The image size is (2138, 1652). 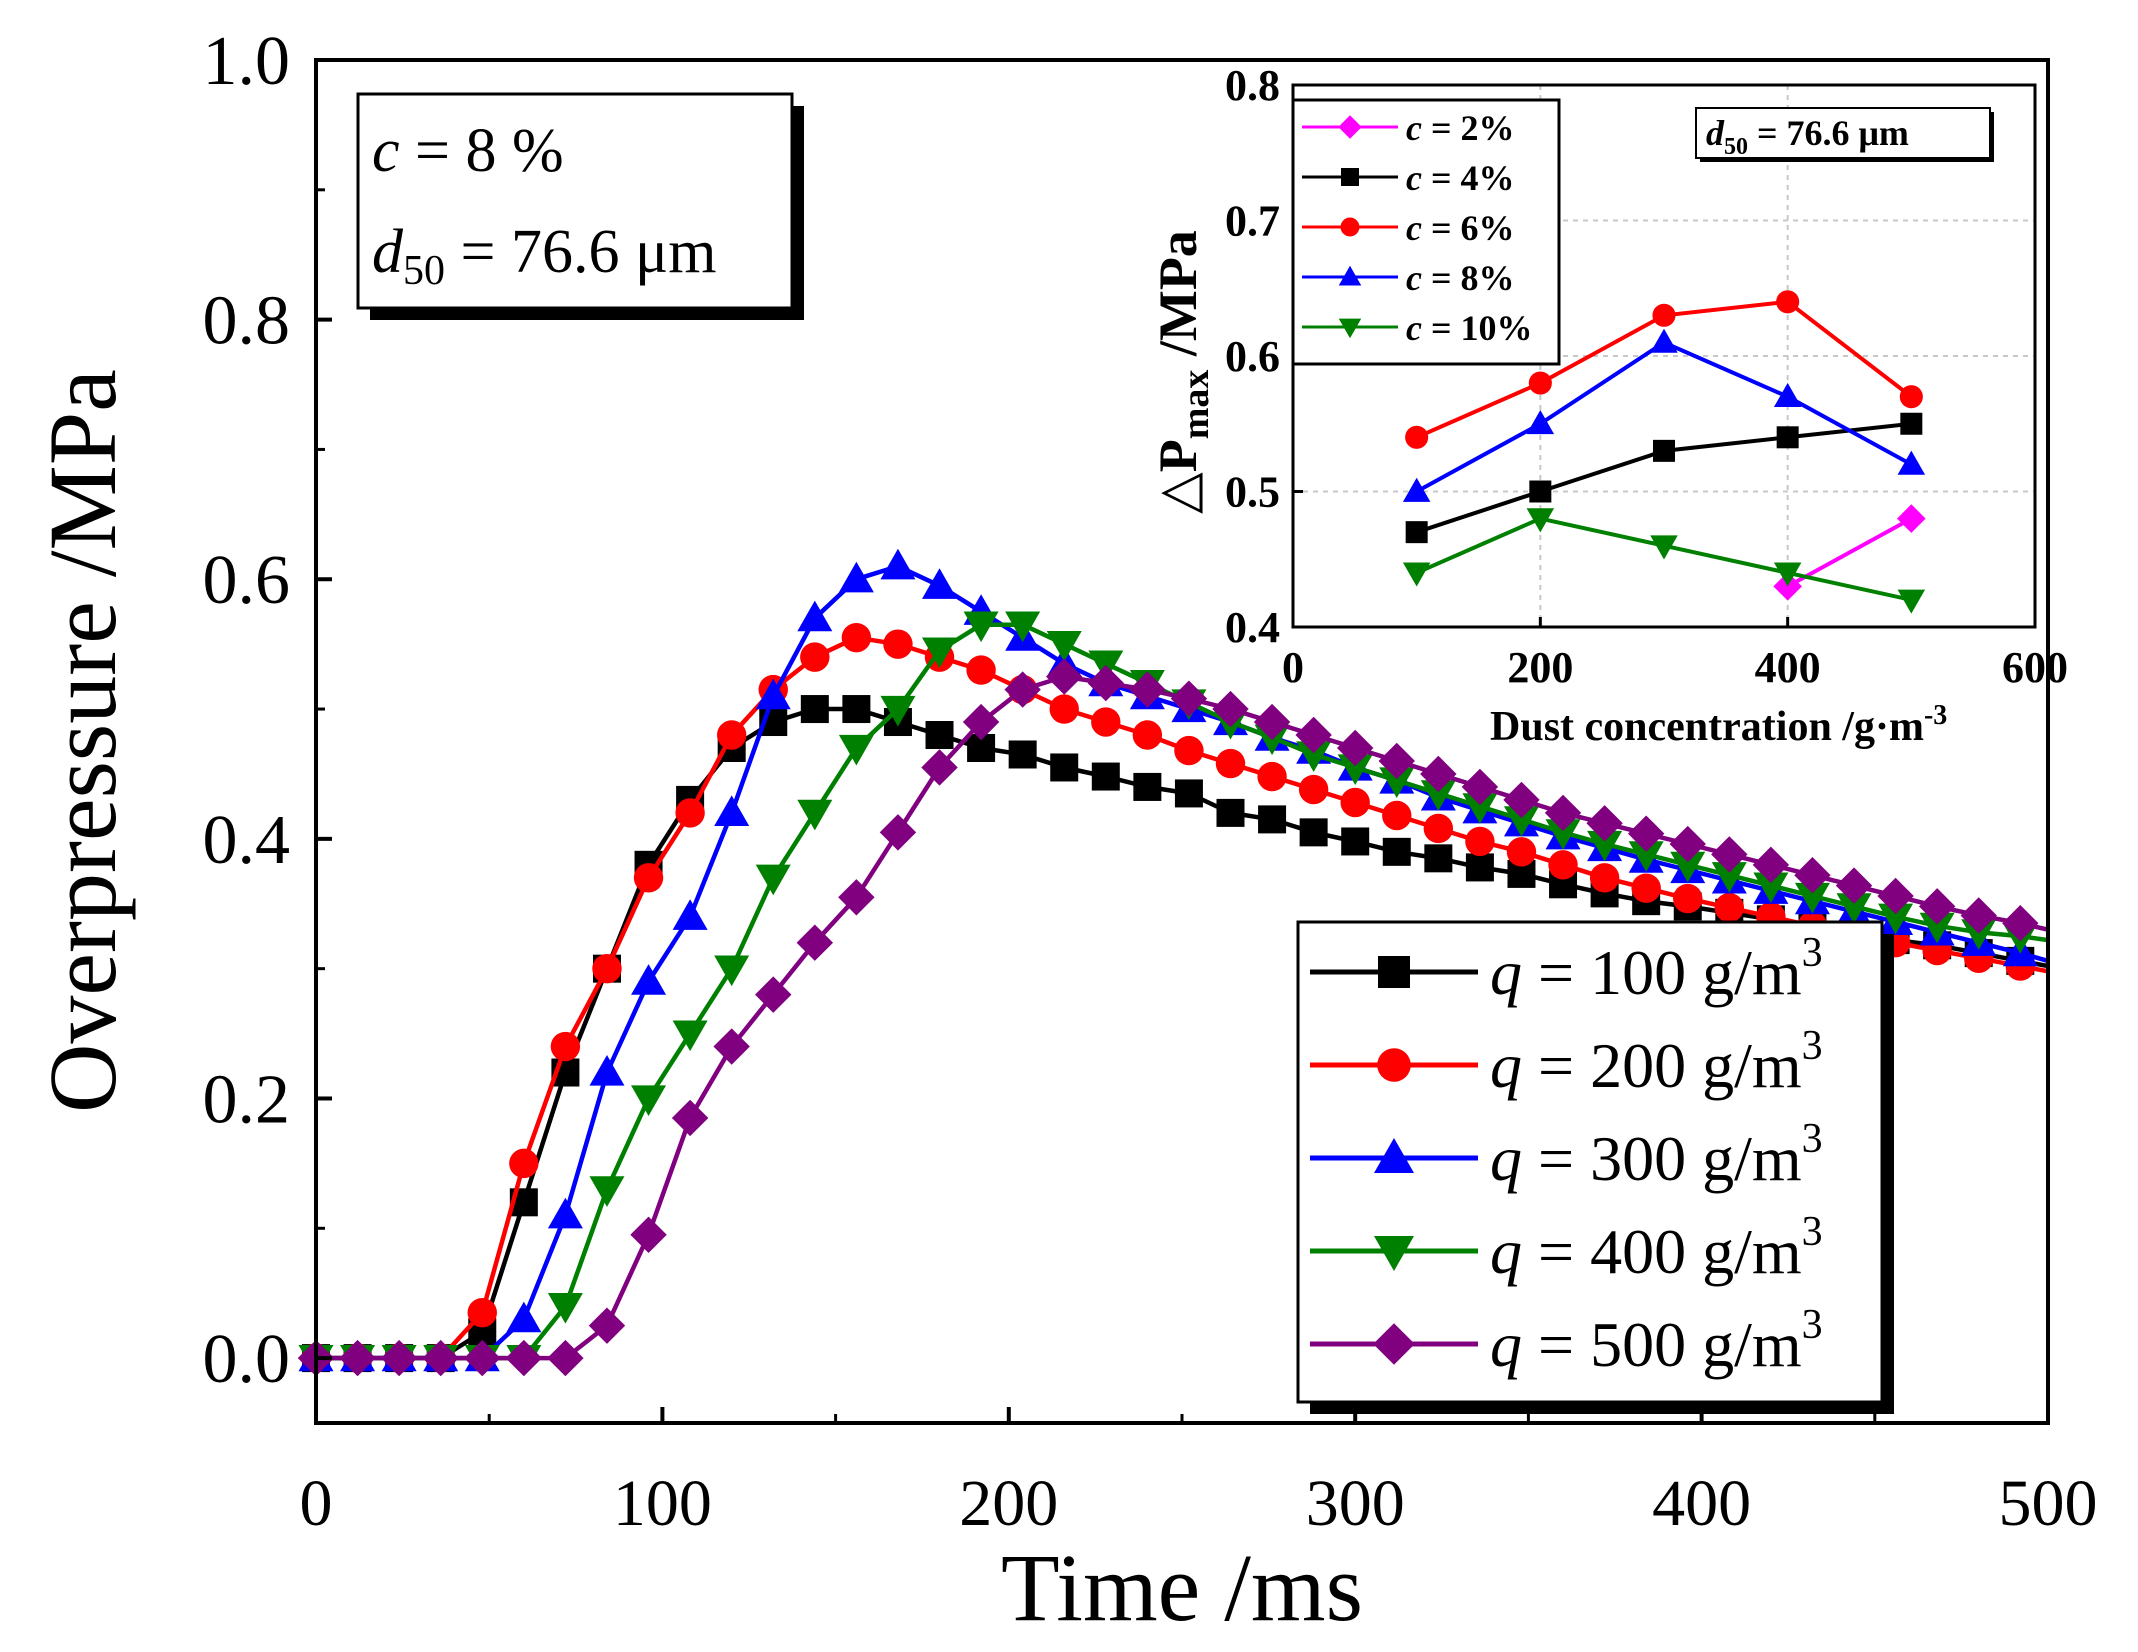 What do you see at coordinates (247, 1359) in the screenshot?
I see `main-y-tick-label: 0.0` at bounding box center [247, 1359].